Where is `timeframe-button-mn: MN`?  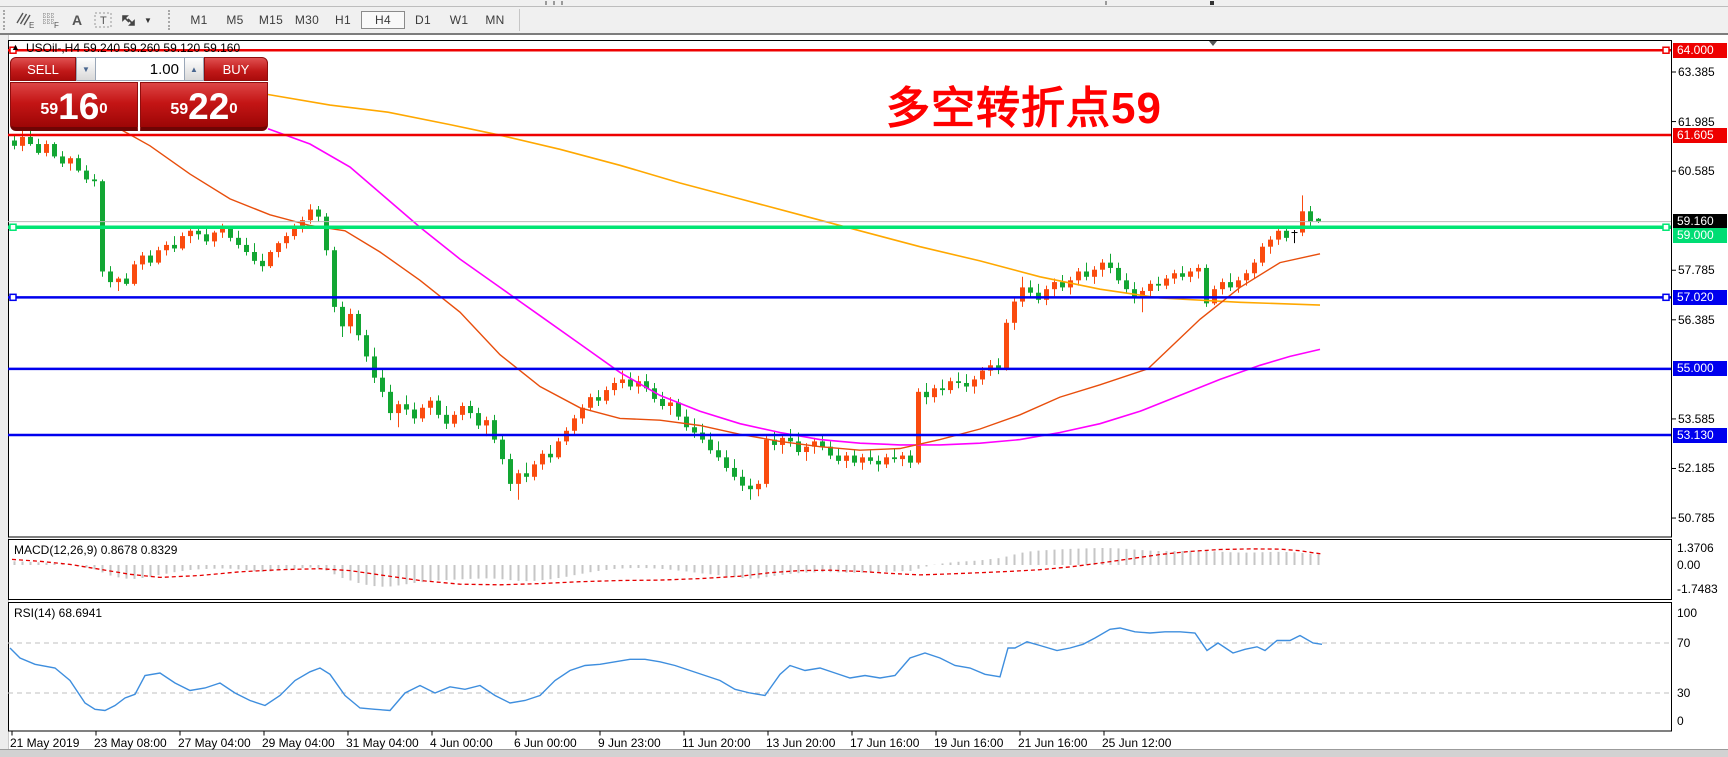
timeframe-button-mn: MN is located at coordinates (495, 20).